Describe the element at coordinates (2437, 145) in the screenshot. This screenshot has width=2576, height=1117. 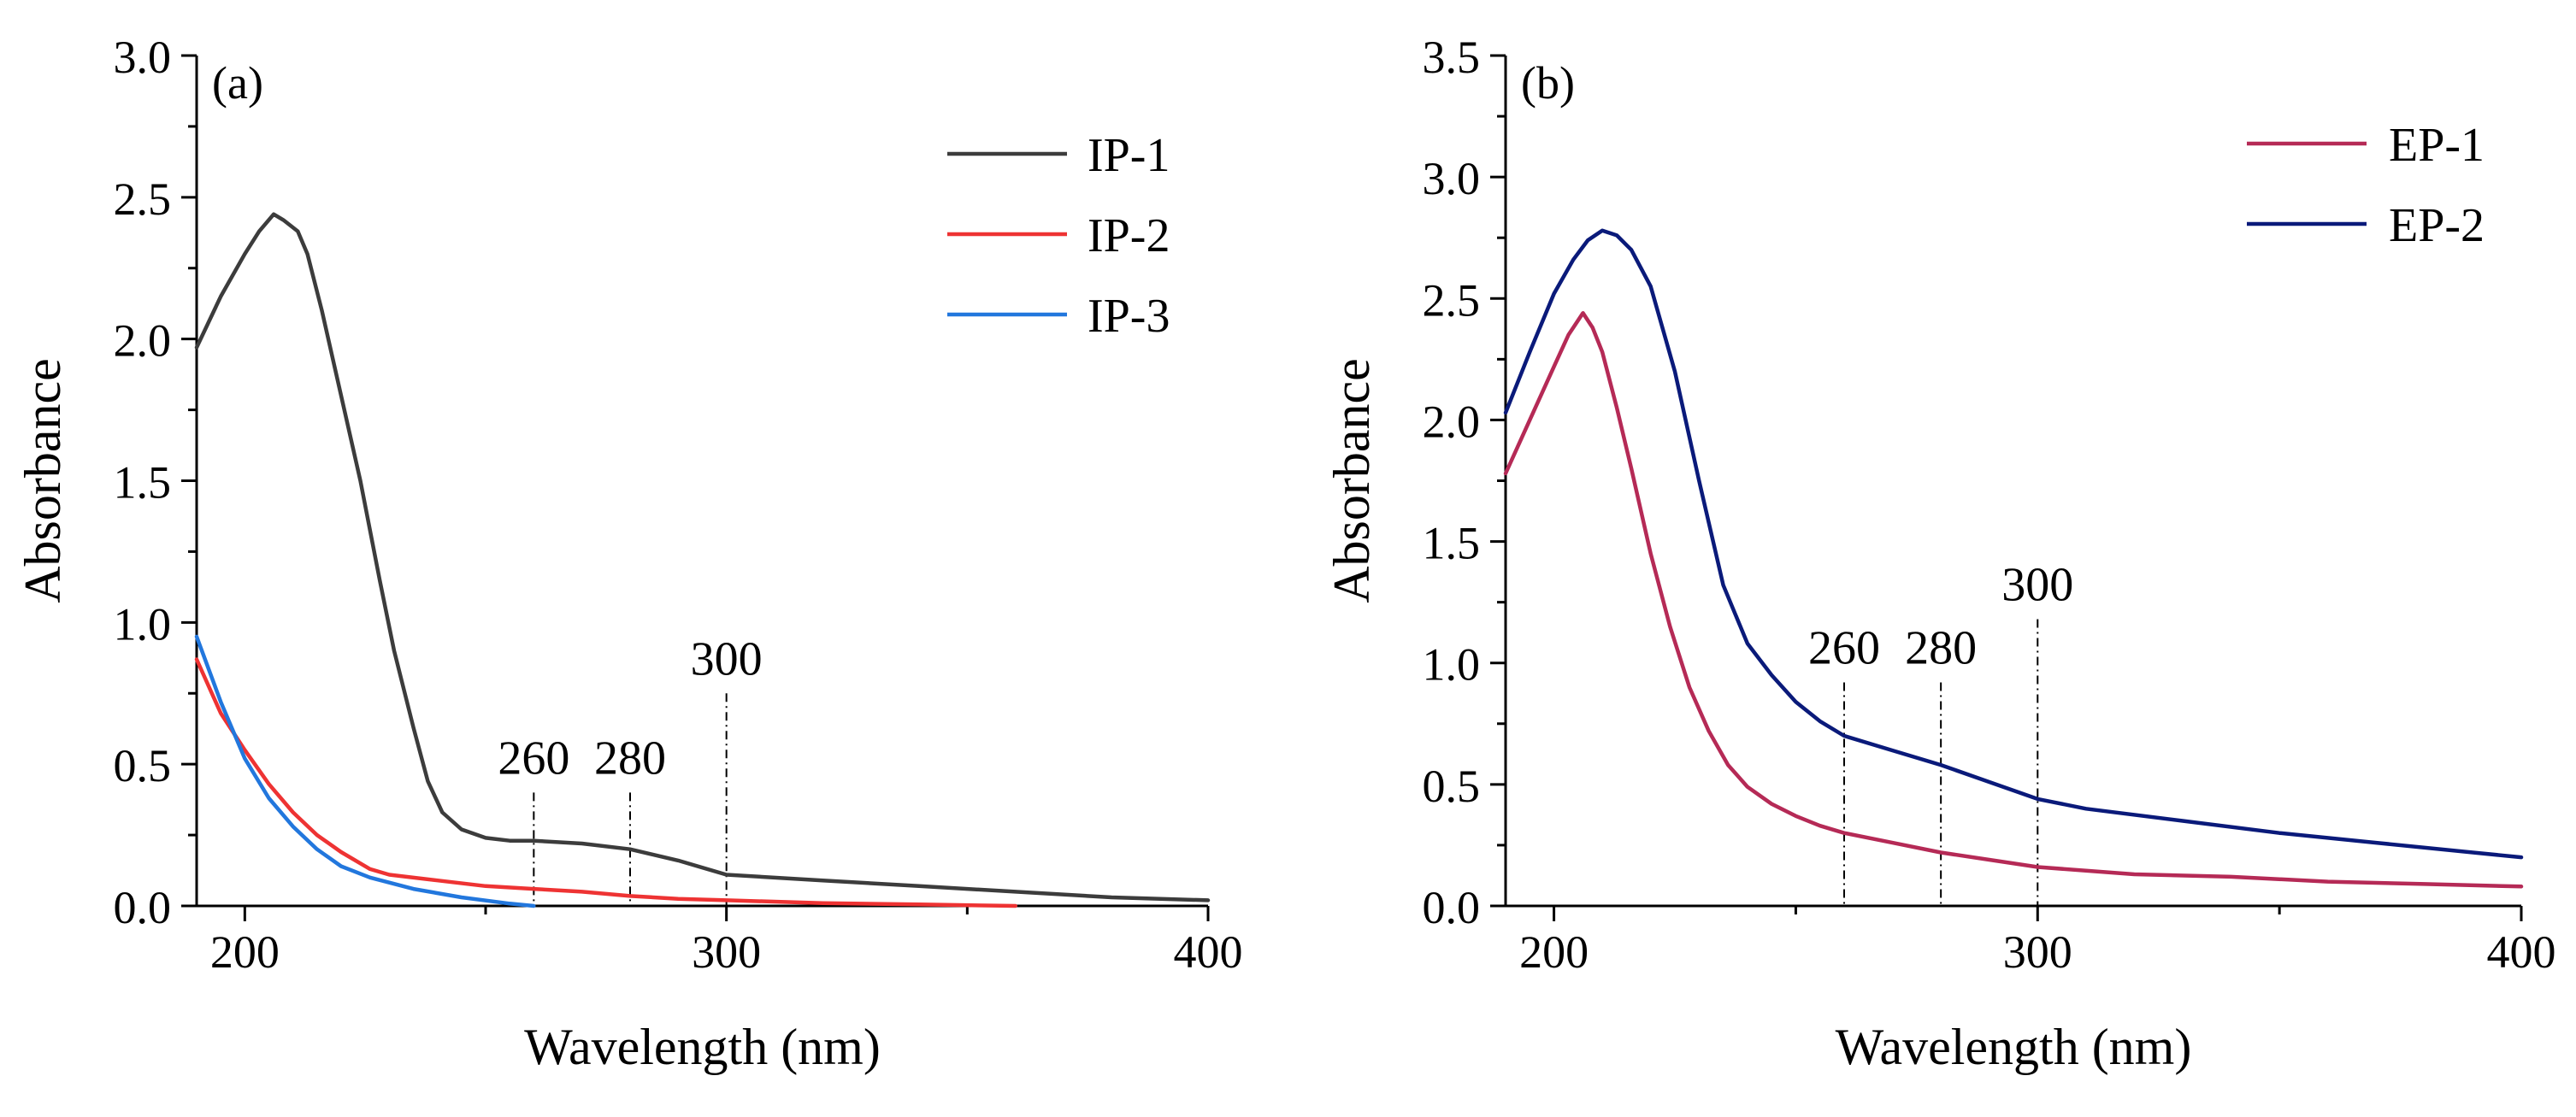
I see `legend-label: EP-1` at that location.